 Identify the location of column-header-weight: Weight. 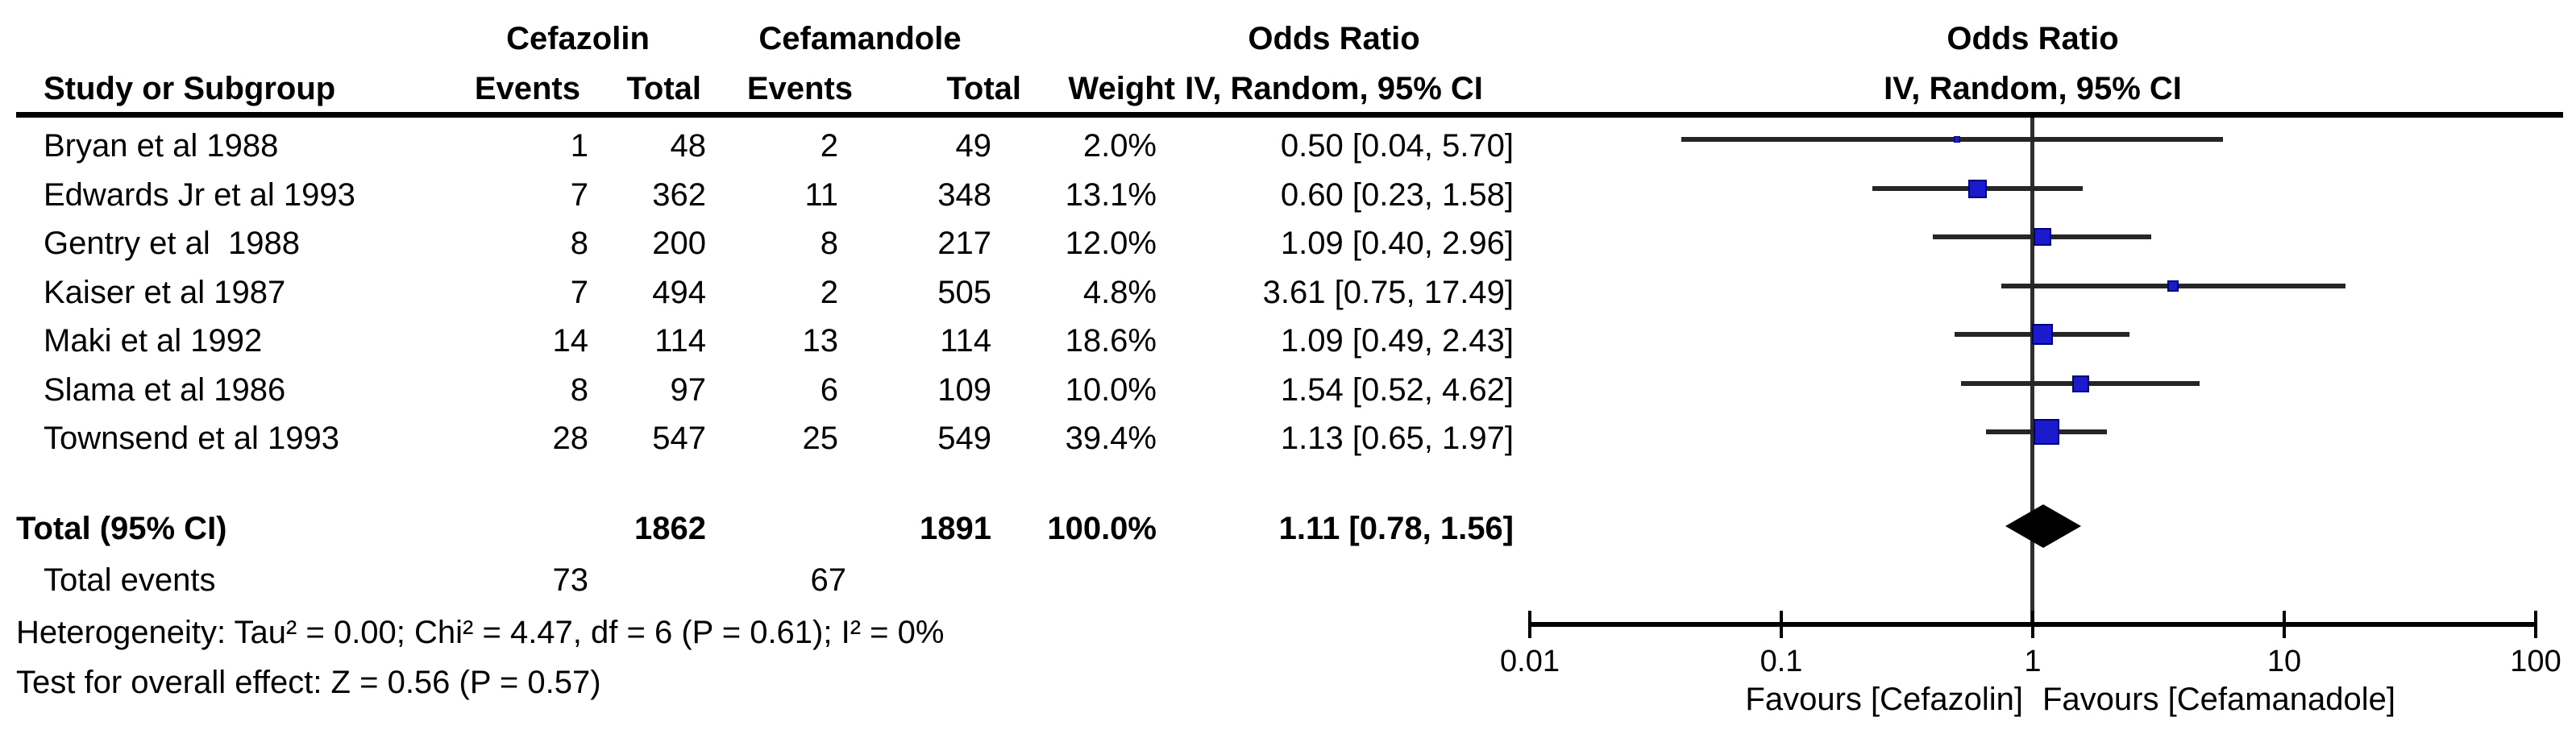
(1121, 88).